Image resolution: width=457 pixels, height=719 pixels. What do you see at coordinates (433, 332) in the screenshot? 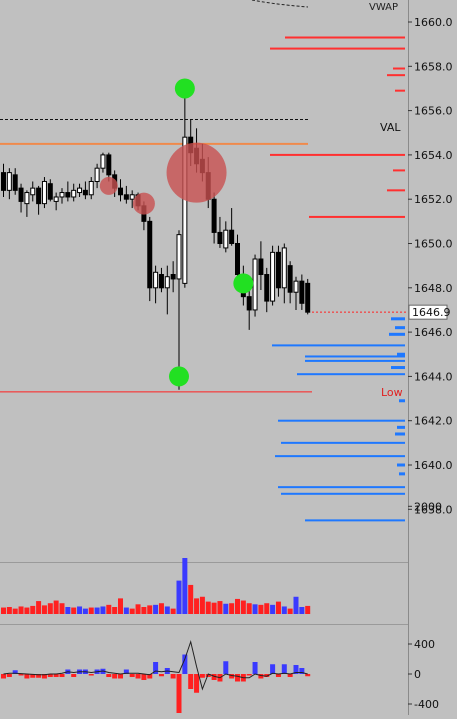
I see `price-axis-label: 1646.0` at bounding box center [433, 332].